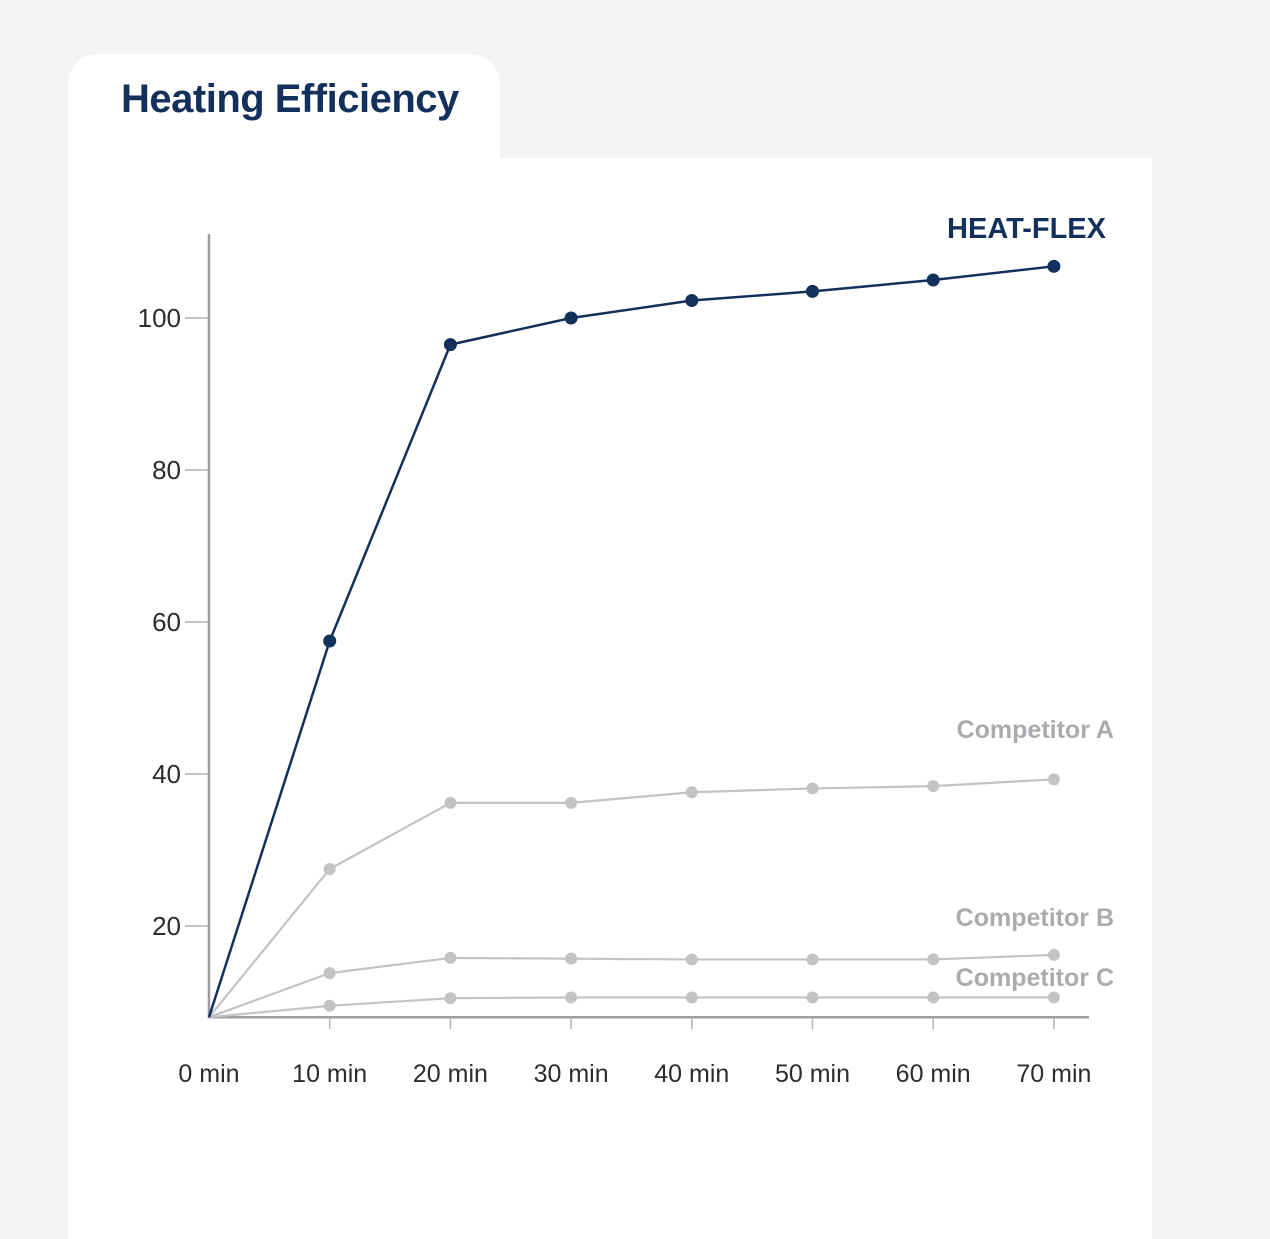 This screenshot has height=1239, width=1270. I want to click on y-tick-label: 80, so click(166, 470).